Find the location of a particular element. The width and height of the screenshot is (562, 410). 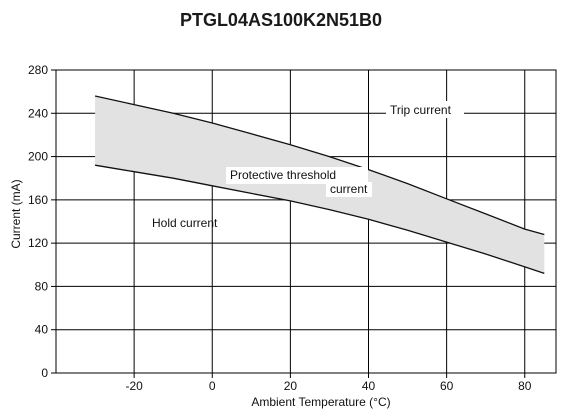

y-tick-label: 80 is located at coordinates (42, 286).